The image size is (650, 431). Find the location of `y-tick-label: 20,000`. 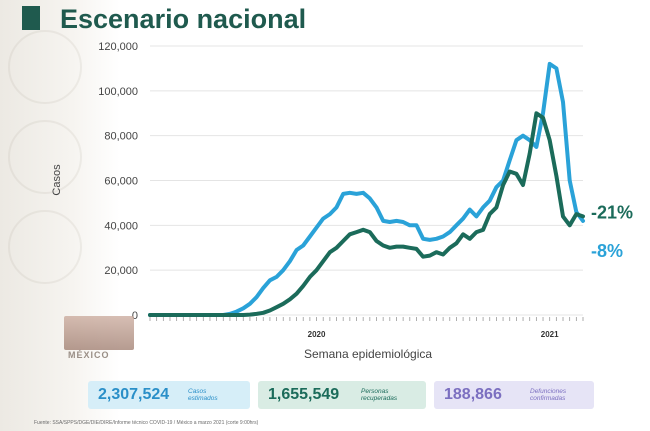

y-tick-label: 20,000 is located at coordinates (121, 271).